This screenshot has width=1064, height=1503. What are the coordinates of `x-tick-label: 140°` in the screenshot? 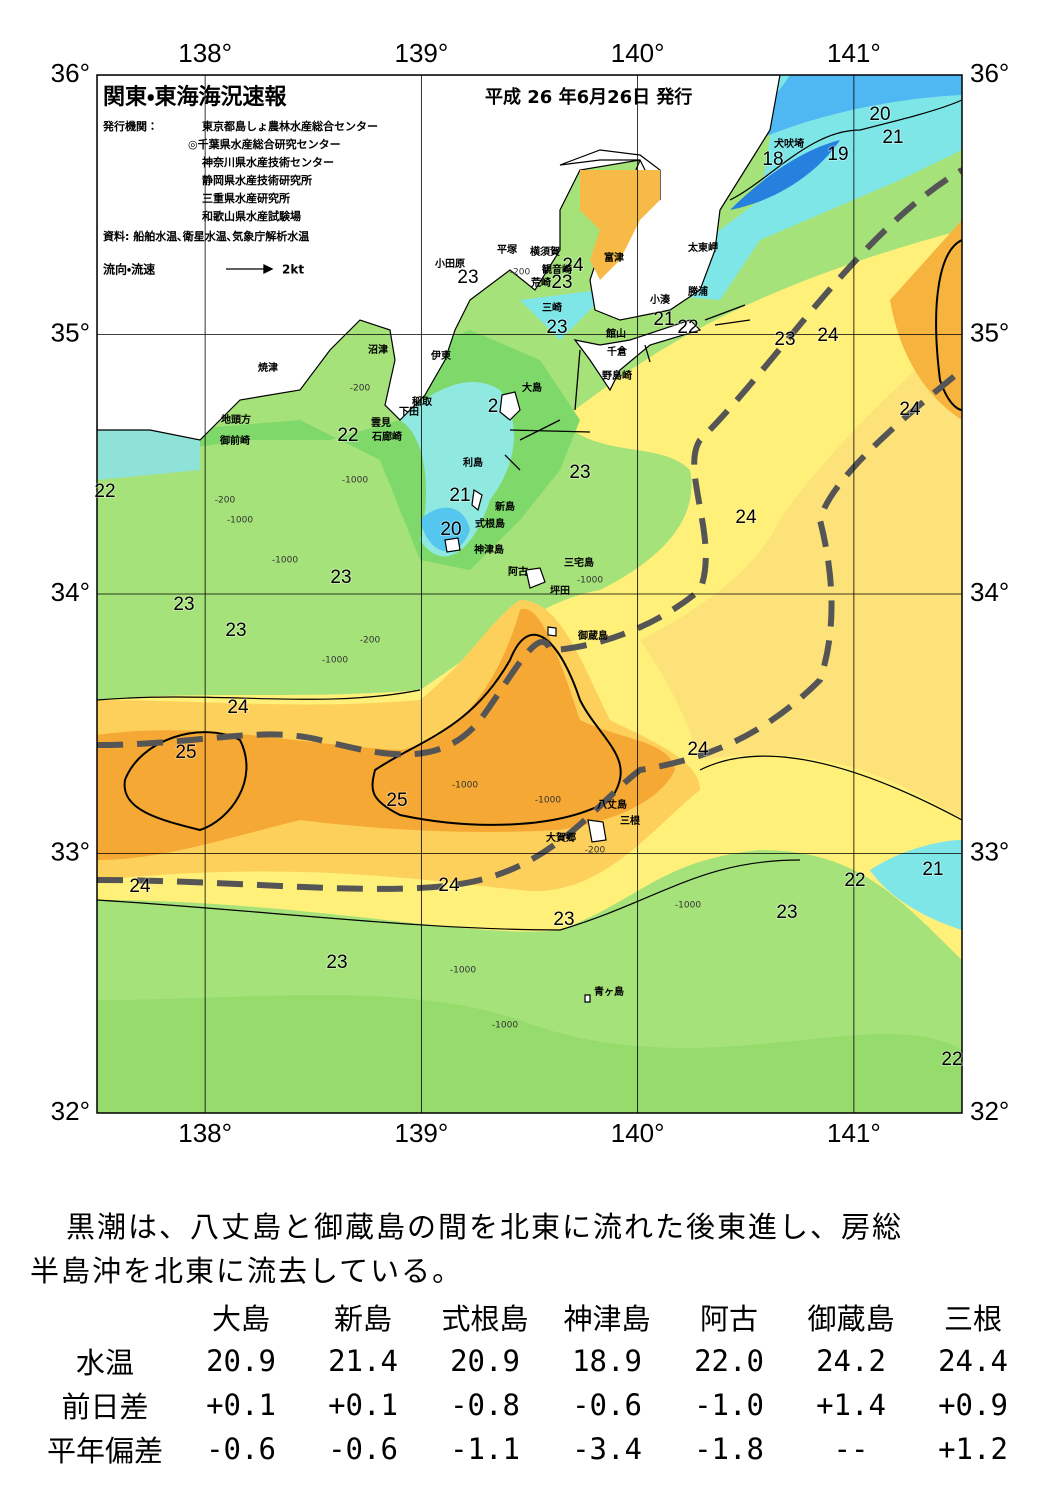 It's located at (638, 1133).